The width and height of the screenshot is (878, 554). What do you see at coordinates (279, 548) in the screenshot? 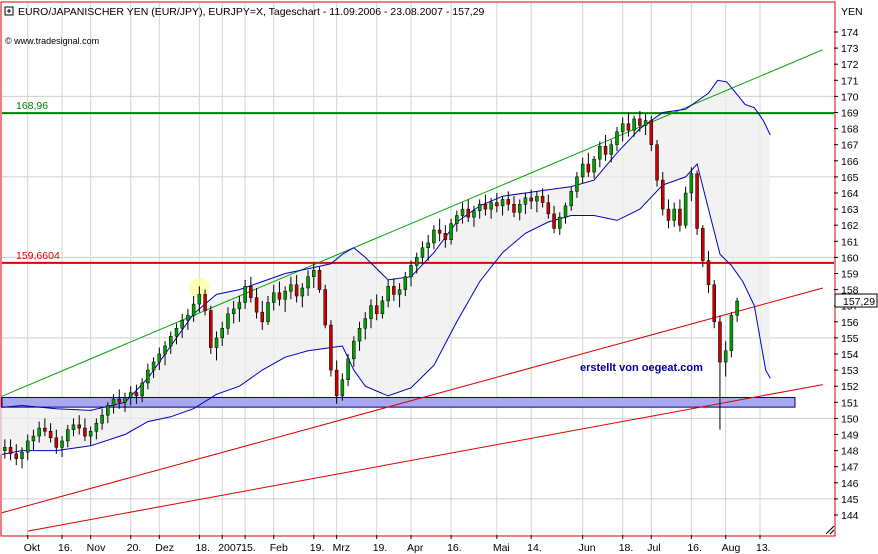
I see `x-tick-label: Feb` at bounding box center [279, 548].